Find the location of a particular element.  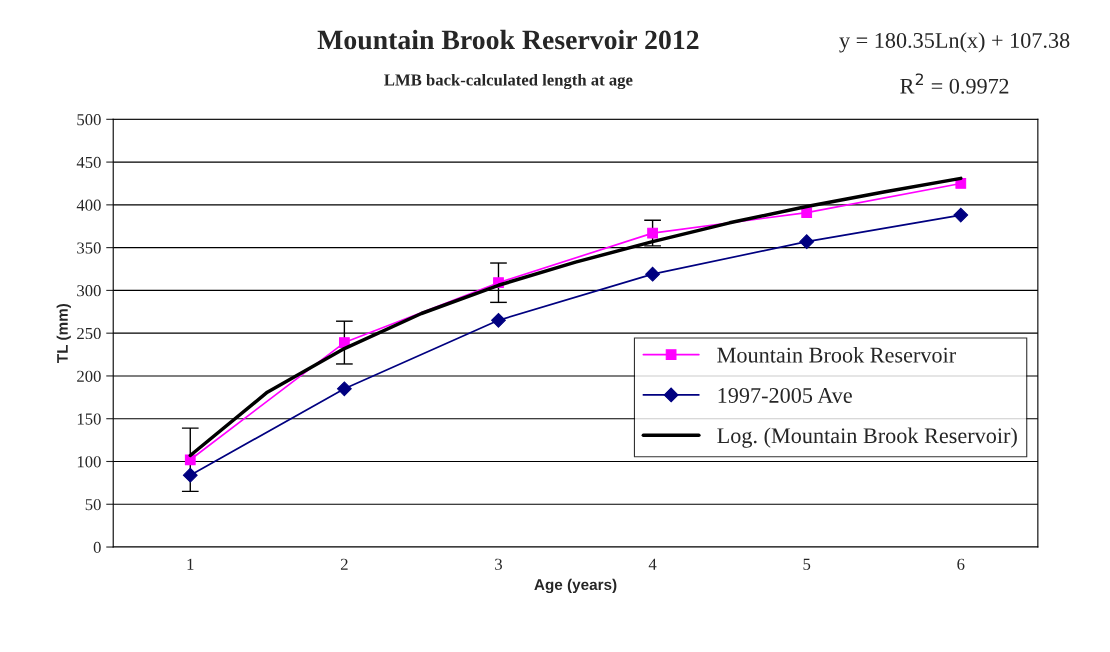

chart-subtitle: LMB back-calculated length at age is located at coordinates (508, 81).